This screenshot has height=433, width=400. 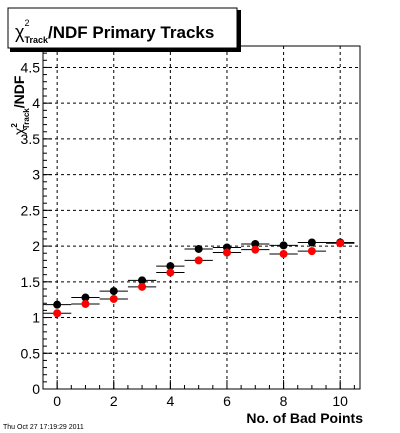 What do you see at coordinates (31, 282) in the screenshot?
I see `y-tick-label: 1.5` at bounding box center [31, 282].